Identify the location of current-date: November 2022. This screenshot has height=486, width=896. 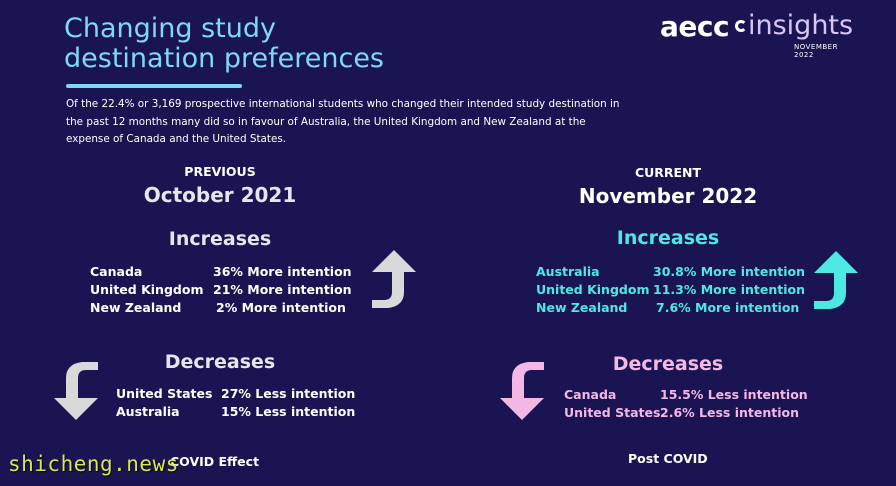
(668, 196).